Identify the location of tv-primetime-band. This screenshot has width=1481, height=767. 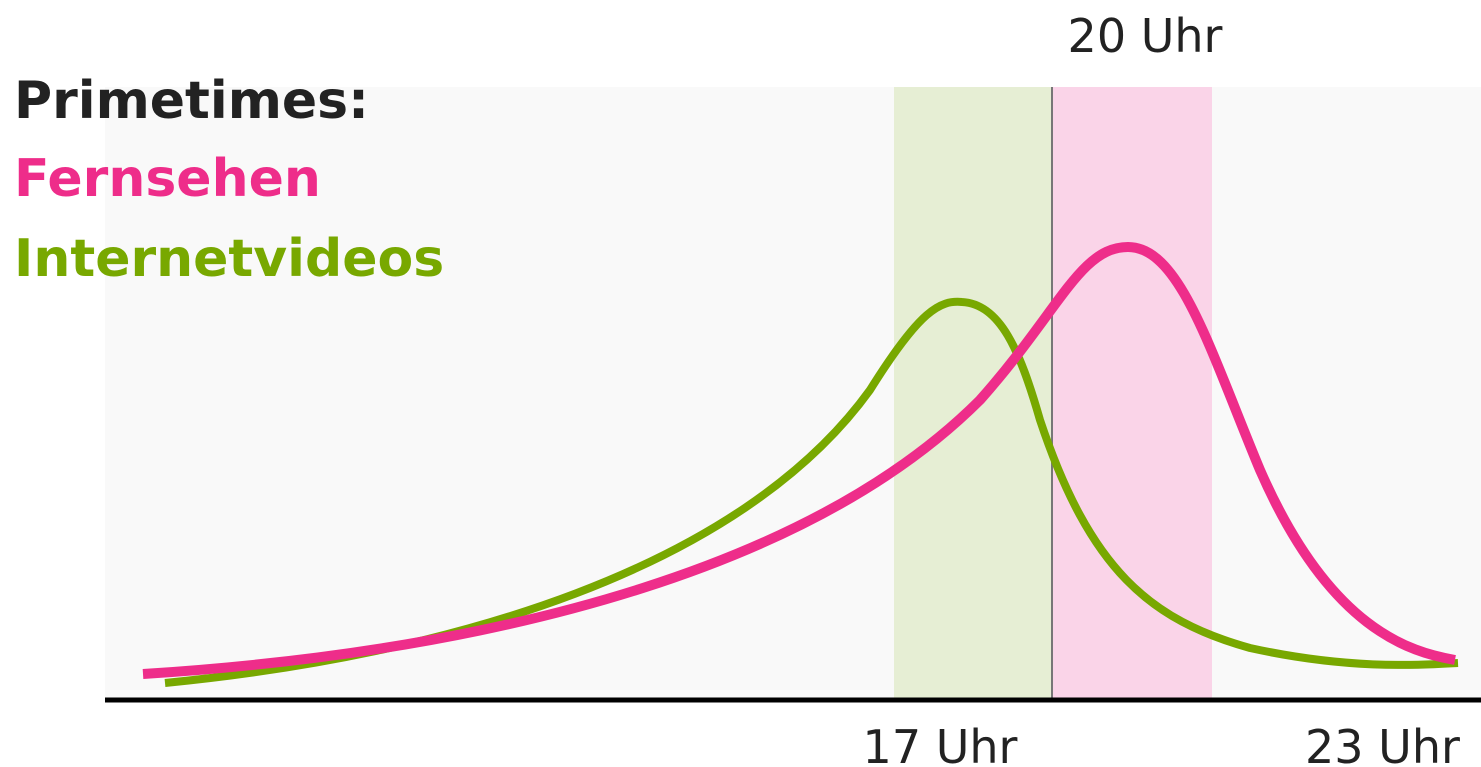
(1132, 393).